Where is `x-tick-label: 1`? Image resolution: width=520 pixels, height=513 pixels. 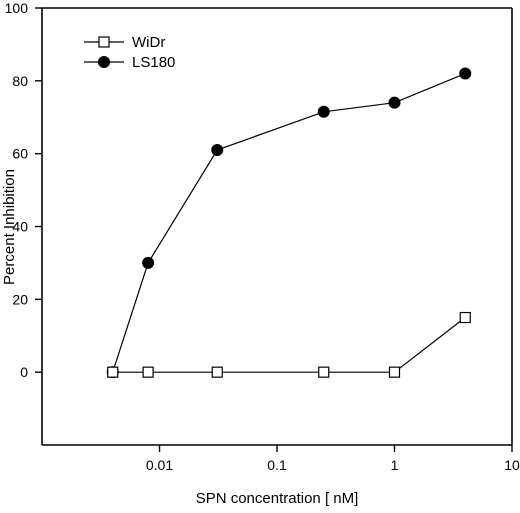 x-tick-label: 1 is located at coordinates (395, 465).